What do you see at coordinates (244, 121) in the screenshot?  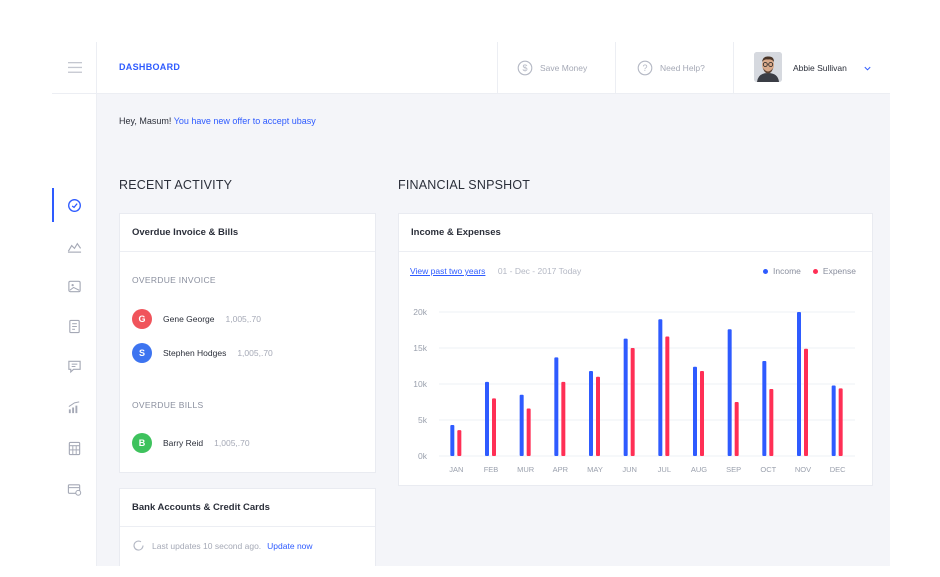 I see `offer-link: You have new offer to accept ubasy` at bounding box center [244, 121].